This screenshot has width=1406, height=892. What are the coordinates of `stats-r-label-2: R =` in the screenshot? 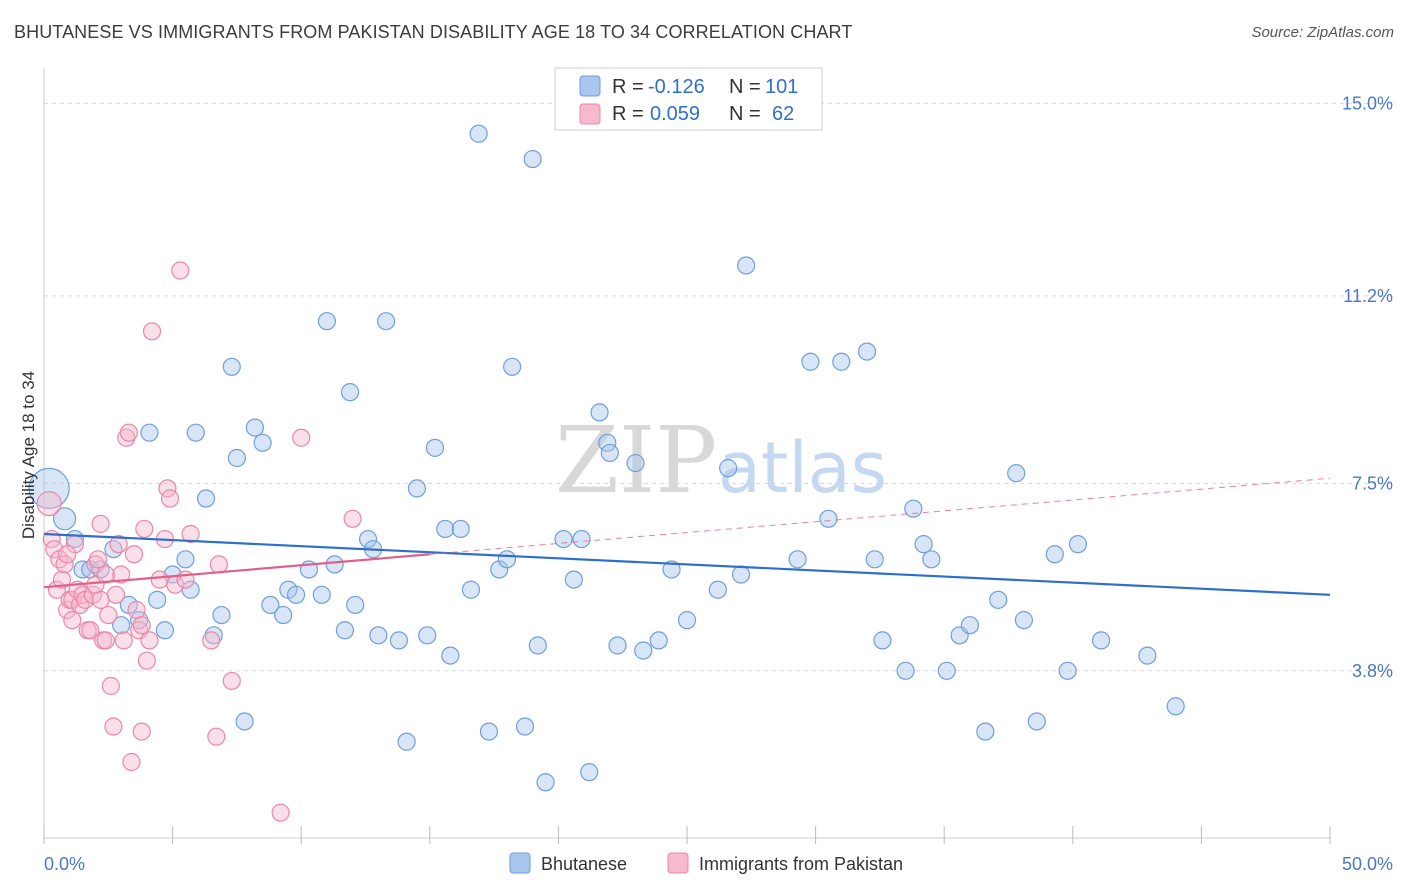 It's located at (628, 114).